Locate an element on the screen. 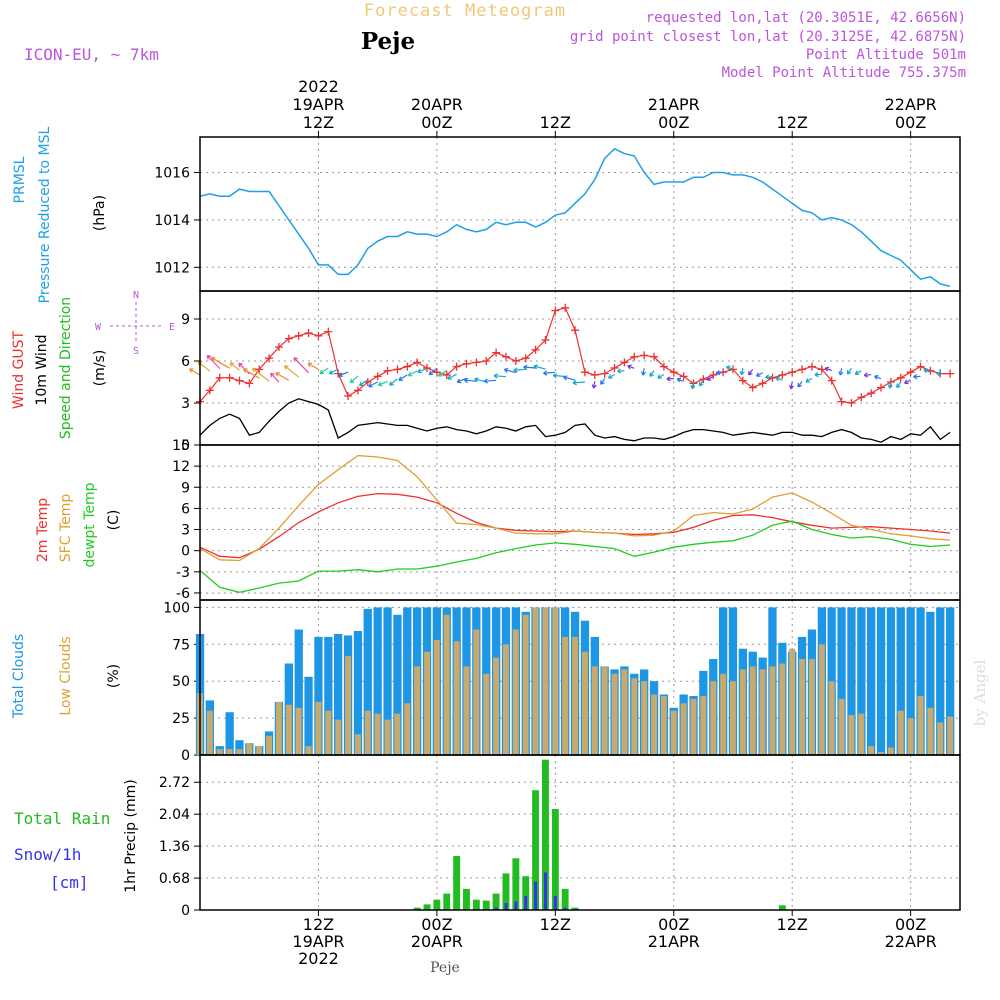 This screenshot has width=1000, height=1000. pressure-label-long: Pressure Reduced to MSL is located at coordinates (45, 214).